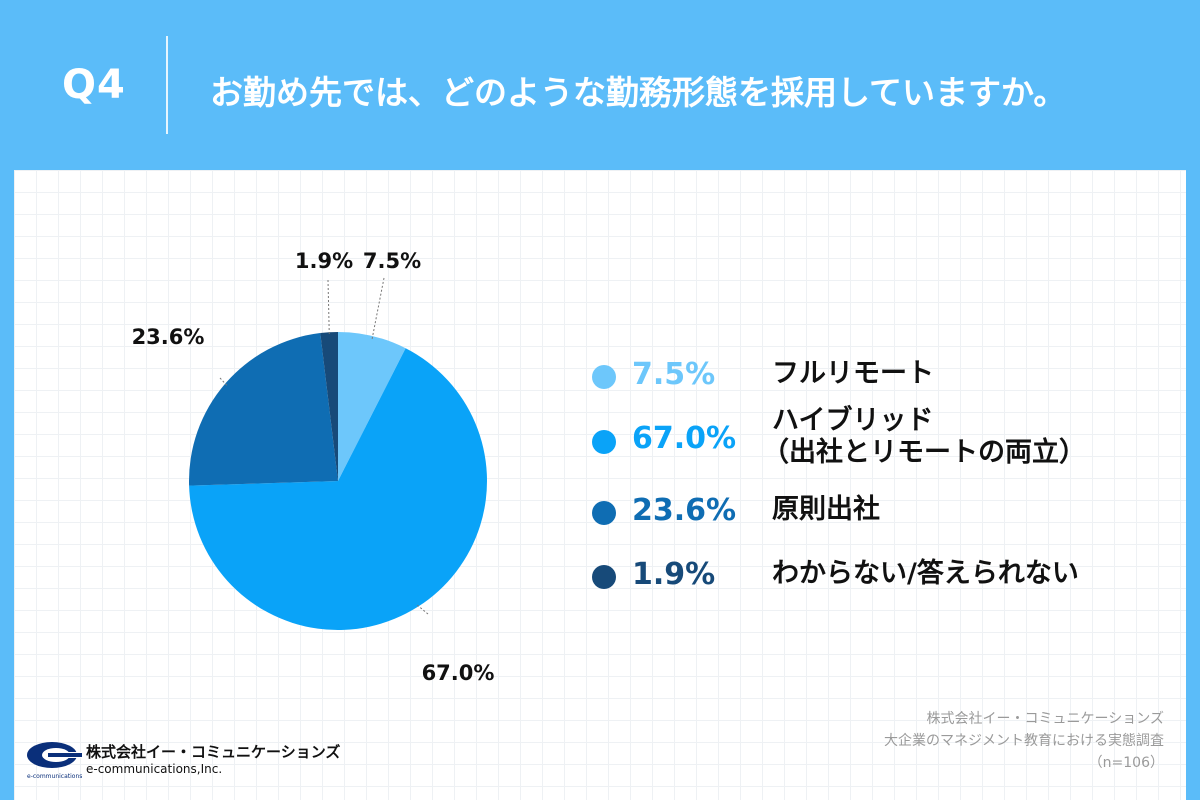  I want to click on footer-company: 株式会社イー・コミュニケーションズ, so click(1045, 719).